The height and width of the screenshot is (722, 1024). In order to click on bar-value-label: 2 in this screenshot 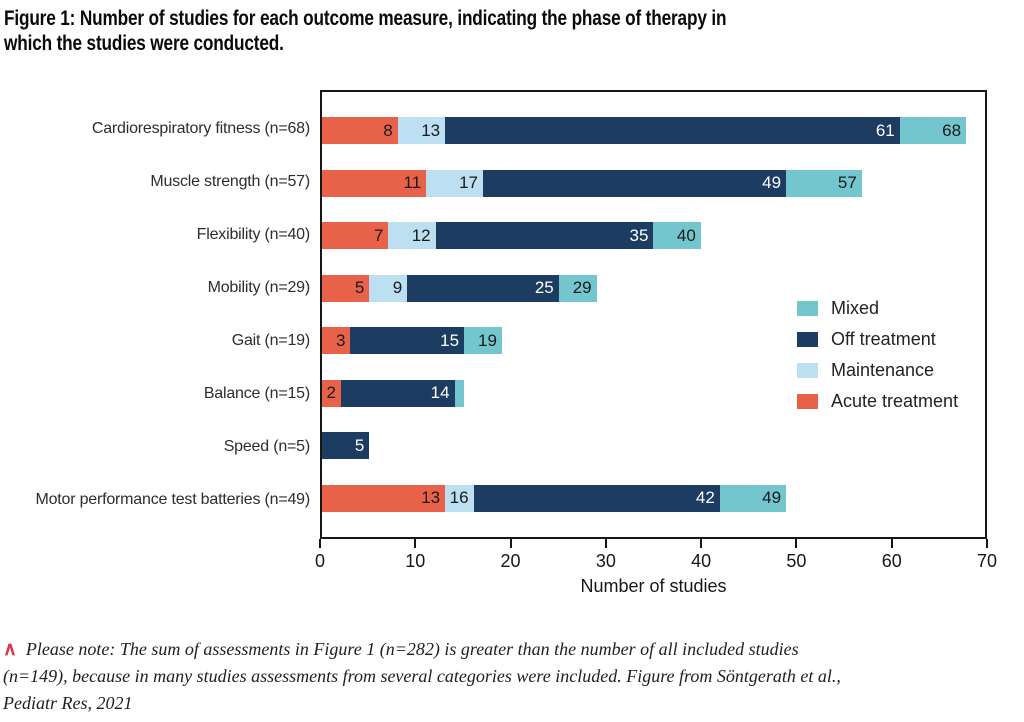, I will do `click(331, 393)`.